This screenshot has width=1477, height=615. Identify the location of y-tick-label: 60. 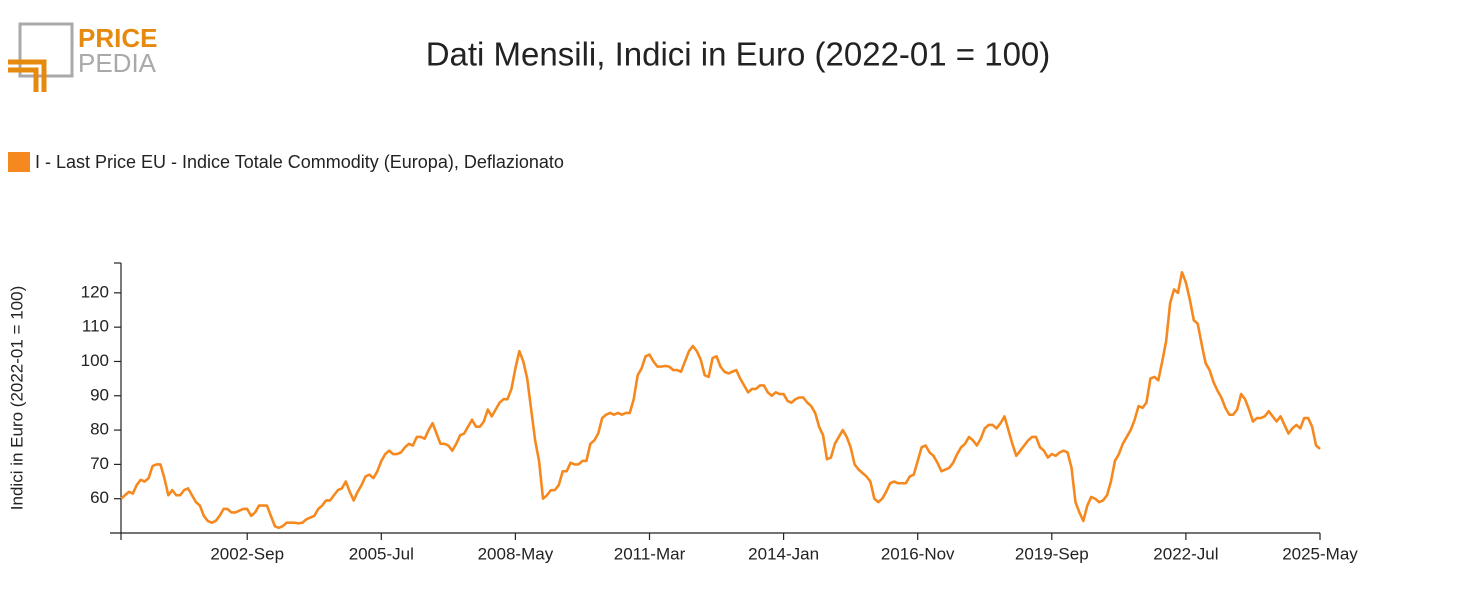
(99, 497).